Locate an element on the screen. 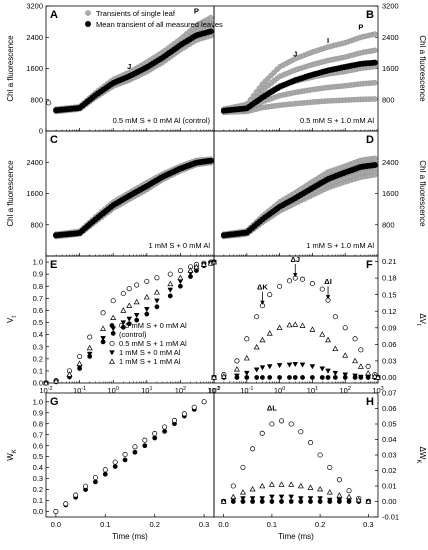 Image resolution: width=428 pixels, height=550 pixels. panel-g-letter: G is located at coordinates (54, 402).